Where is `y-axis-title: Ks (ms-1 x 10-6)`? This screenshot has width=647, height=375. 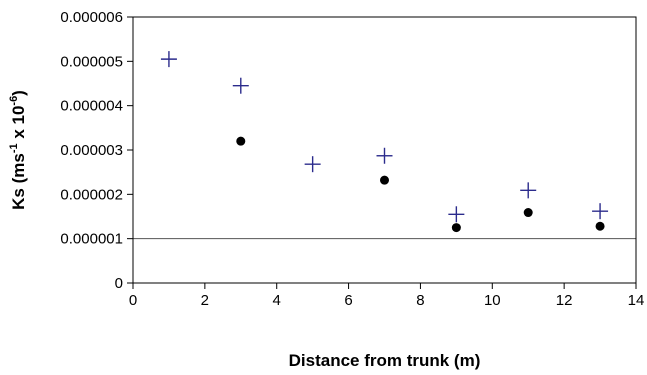
y-axis-title: Ks (ms-1 x 10-6) is located at coordinates (18, 150).